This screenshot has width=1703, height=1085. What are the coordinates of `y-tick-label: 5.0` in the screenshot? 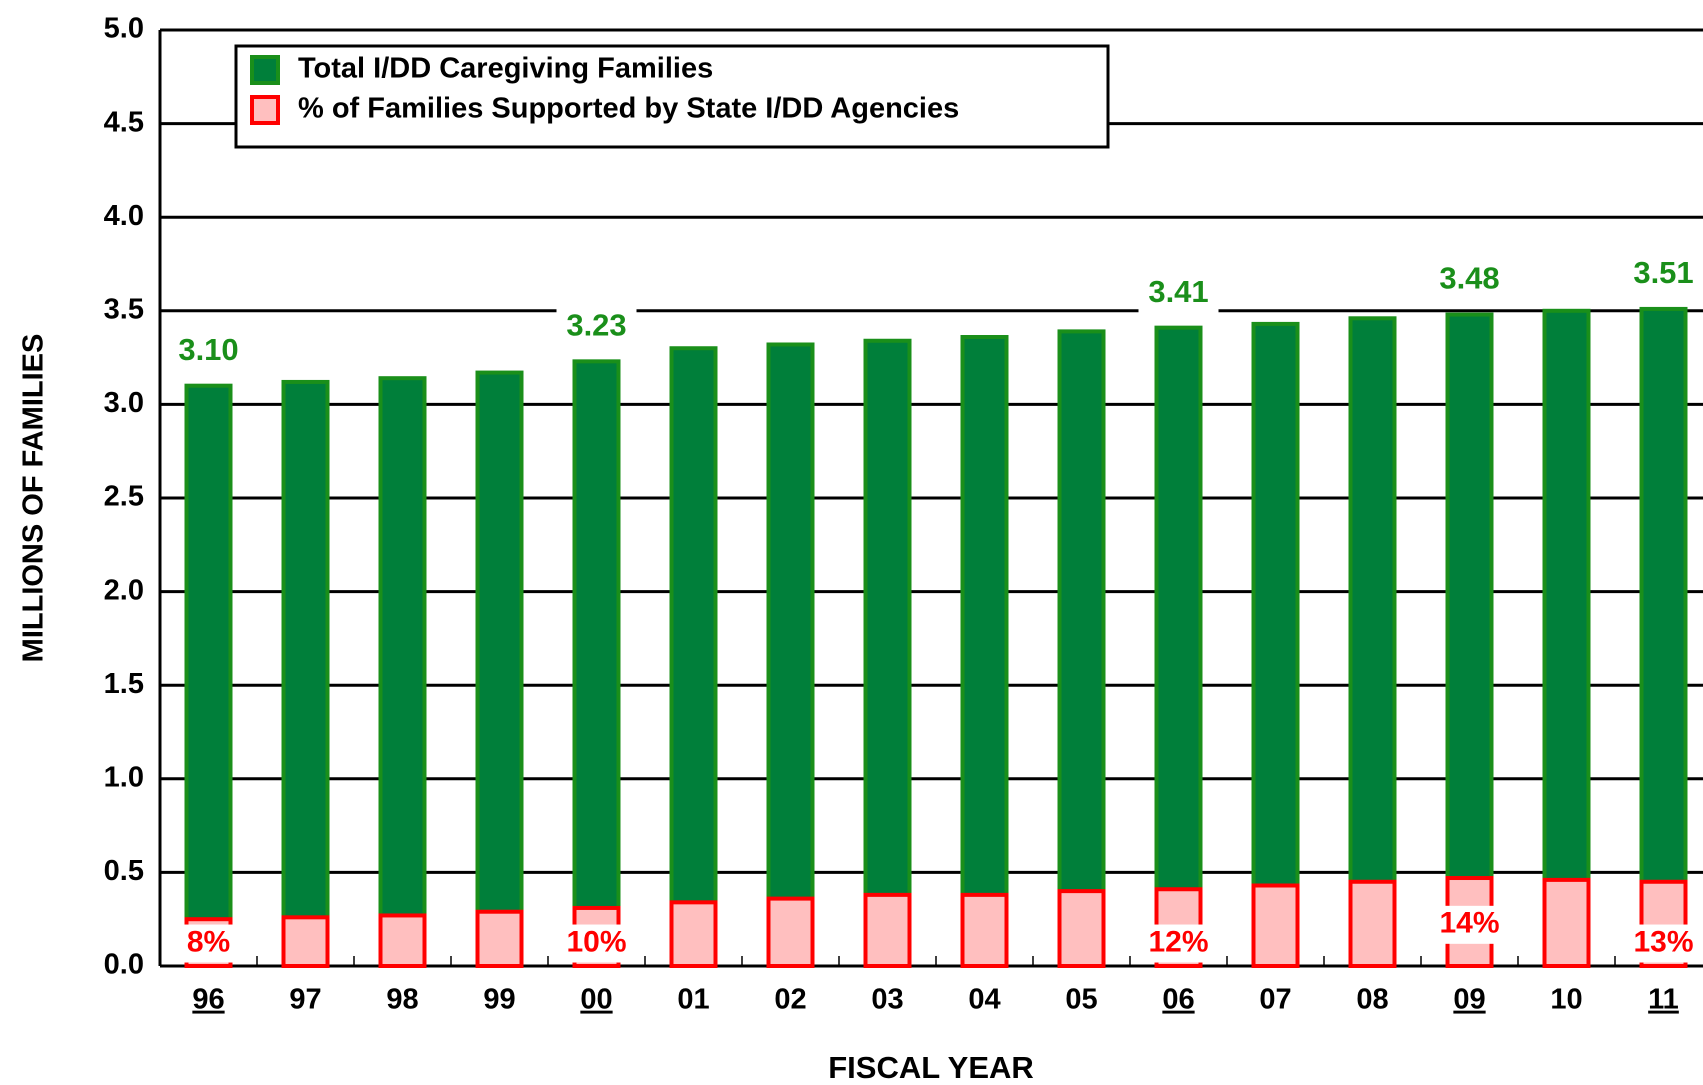 It's located at (124, 29).